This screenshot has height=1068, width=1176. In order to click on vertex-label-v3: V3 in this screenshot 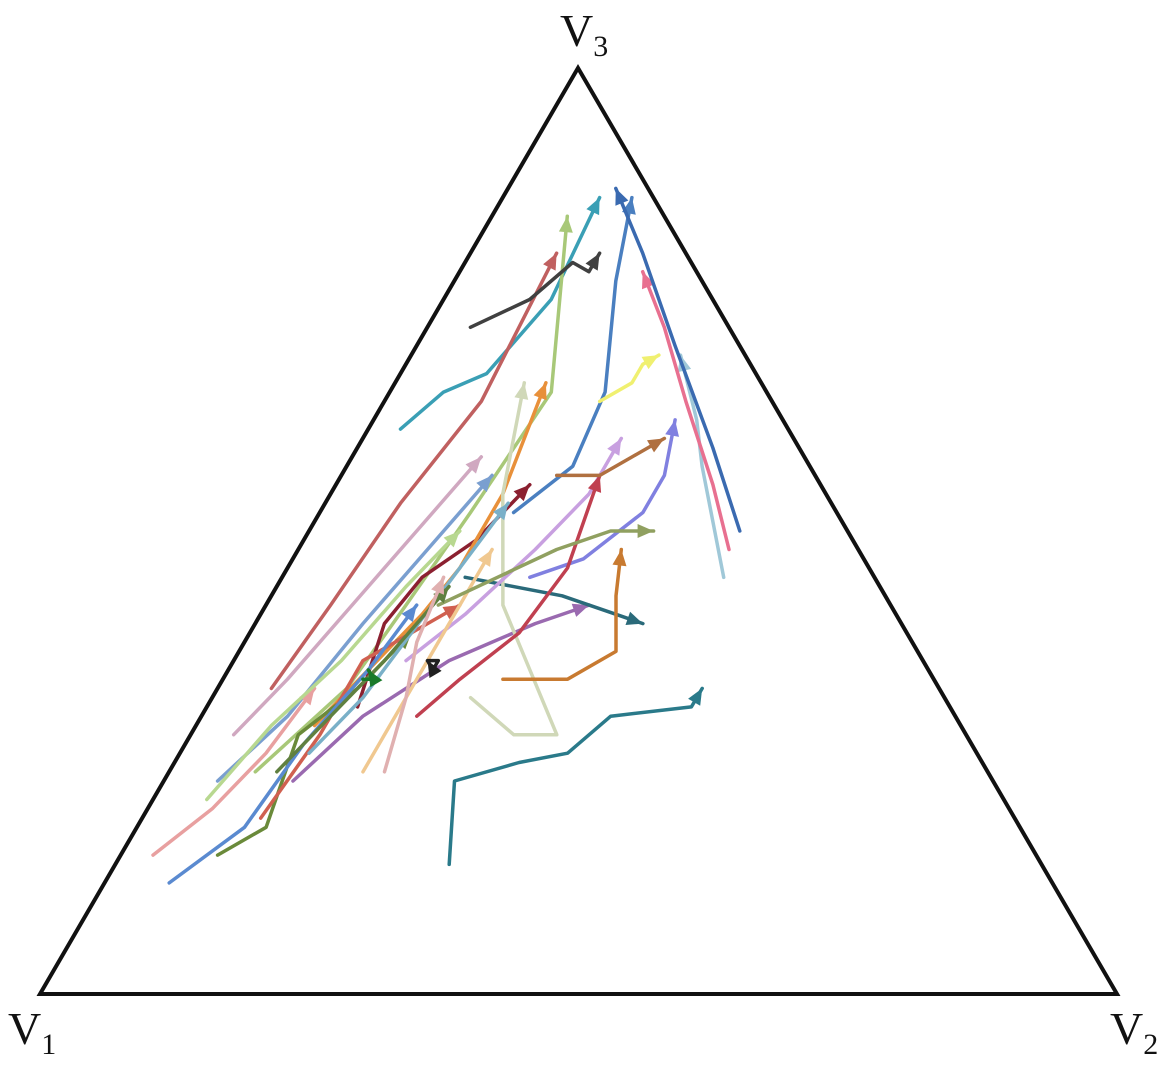, I will do `click(584, 34)`.